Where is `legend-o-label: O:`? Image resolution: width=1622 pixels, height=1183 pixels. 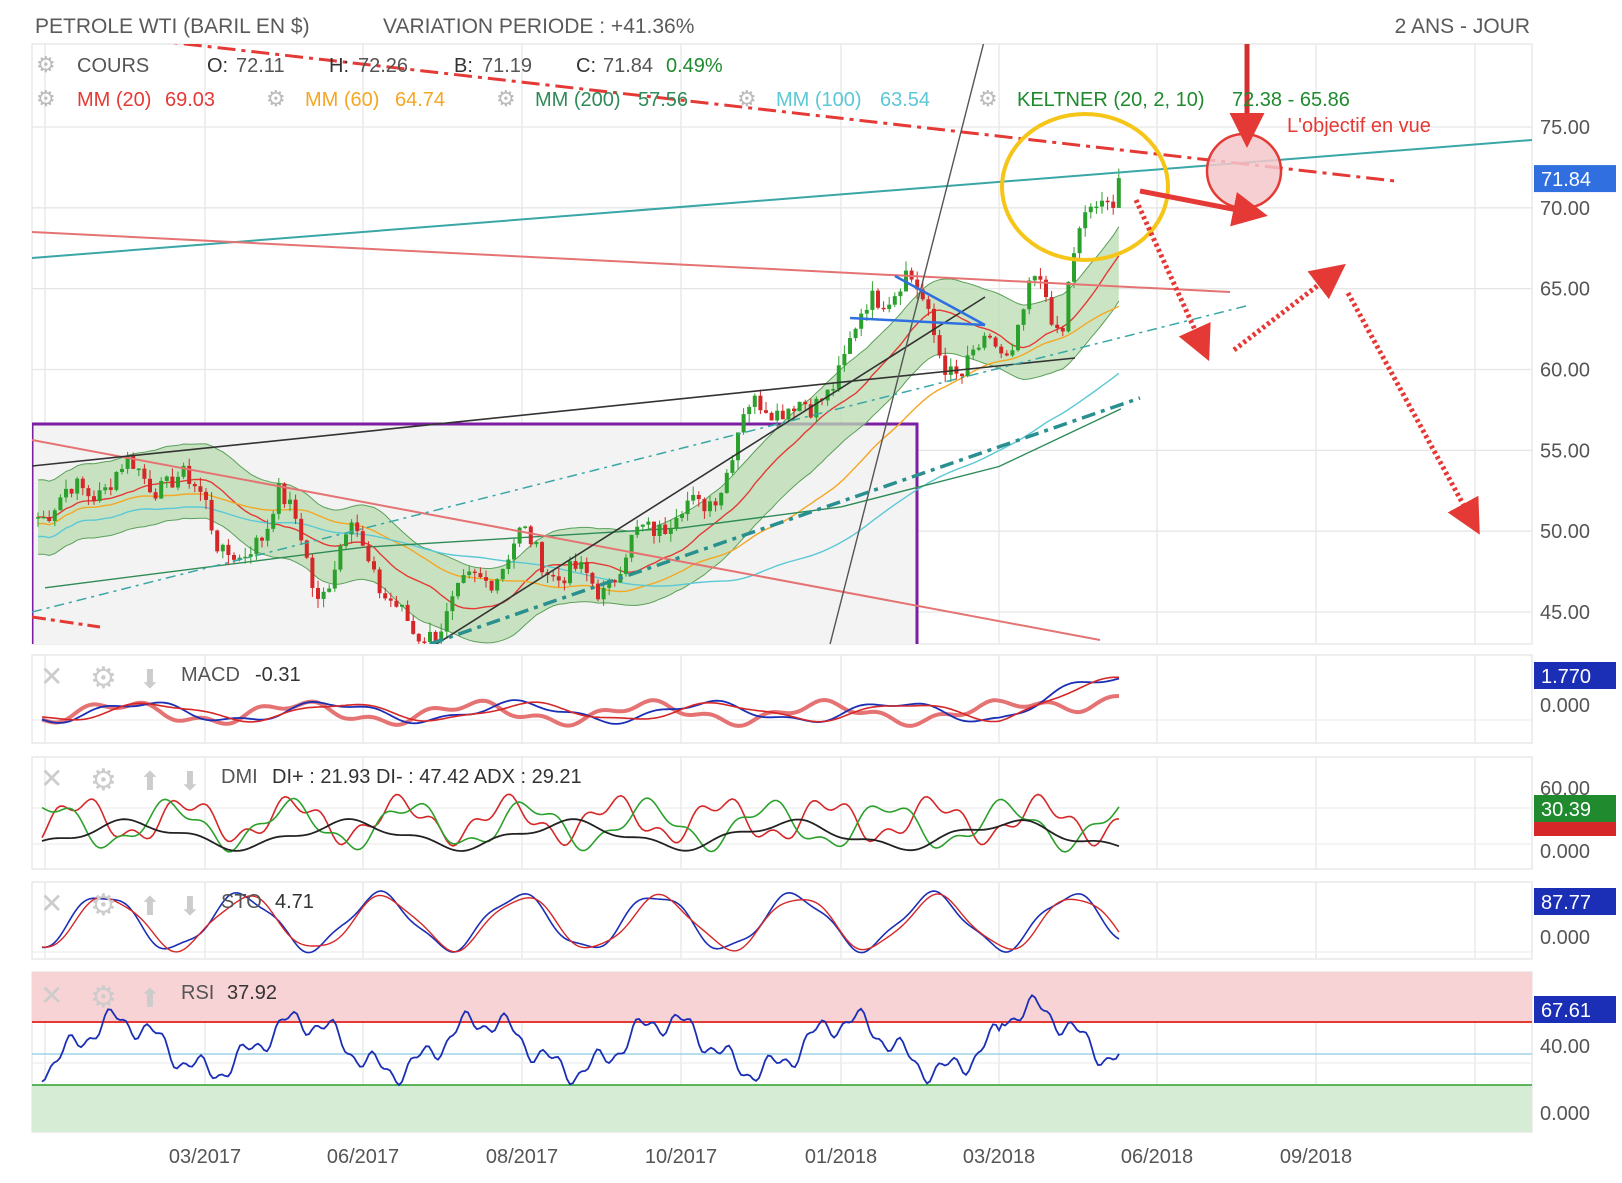
legend-o-label: O: is located at coordinates (217, 66).